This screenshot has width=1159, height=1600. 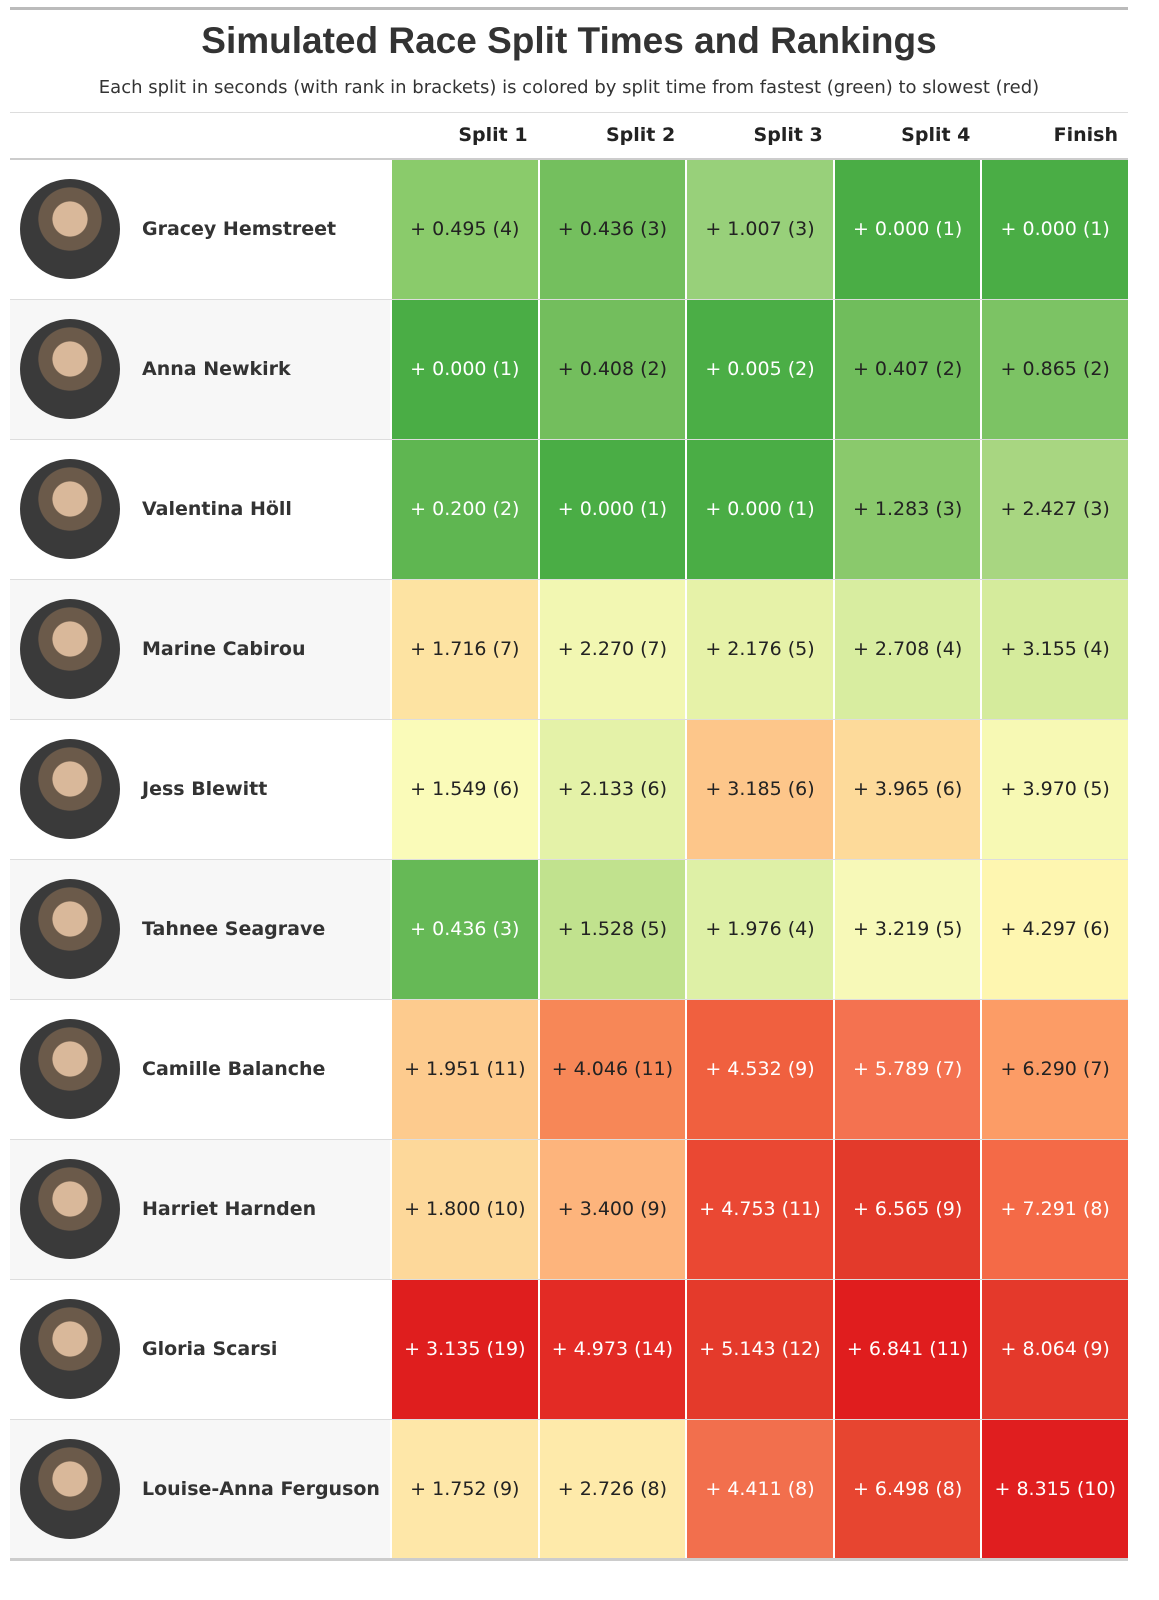 I want to click on rider-name: Jess Blewitt, so click(x=205, y=789).